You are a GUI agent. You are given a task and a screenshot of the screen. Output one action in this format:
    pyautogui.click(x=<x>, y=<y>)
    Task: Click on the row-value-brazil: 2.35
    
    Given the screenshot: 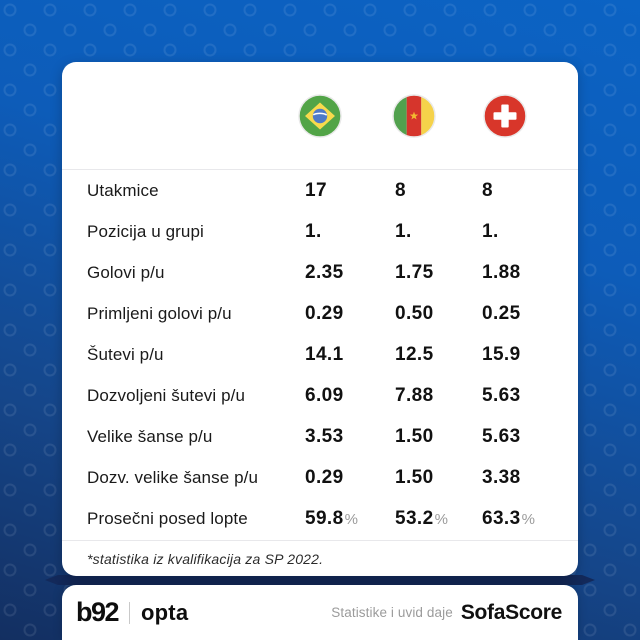 What is the action you would take?
    pyautogui.click(x=324, y=272)
    